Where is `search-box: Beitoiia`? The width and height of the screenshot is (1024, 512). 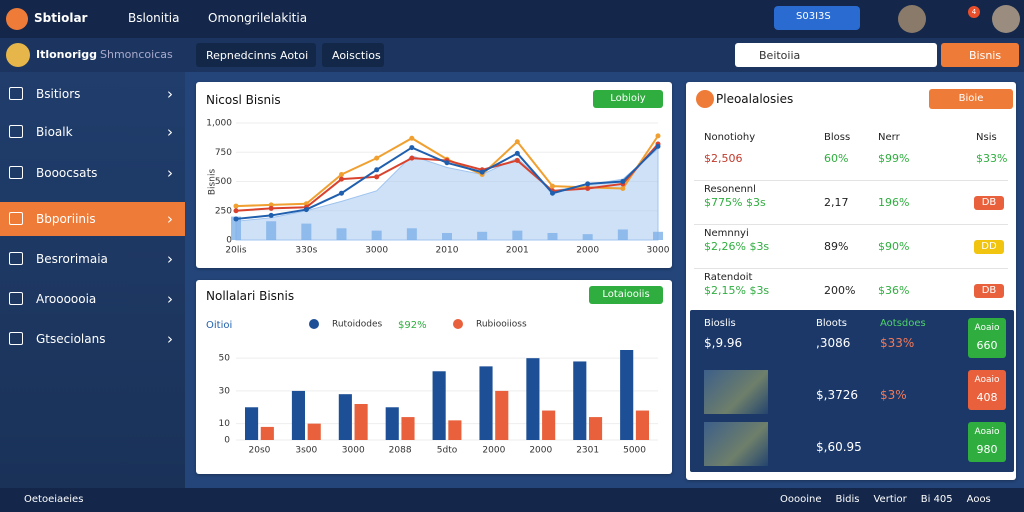
search-box: Beitoiia is located at coordinates (836, 55).